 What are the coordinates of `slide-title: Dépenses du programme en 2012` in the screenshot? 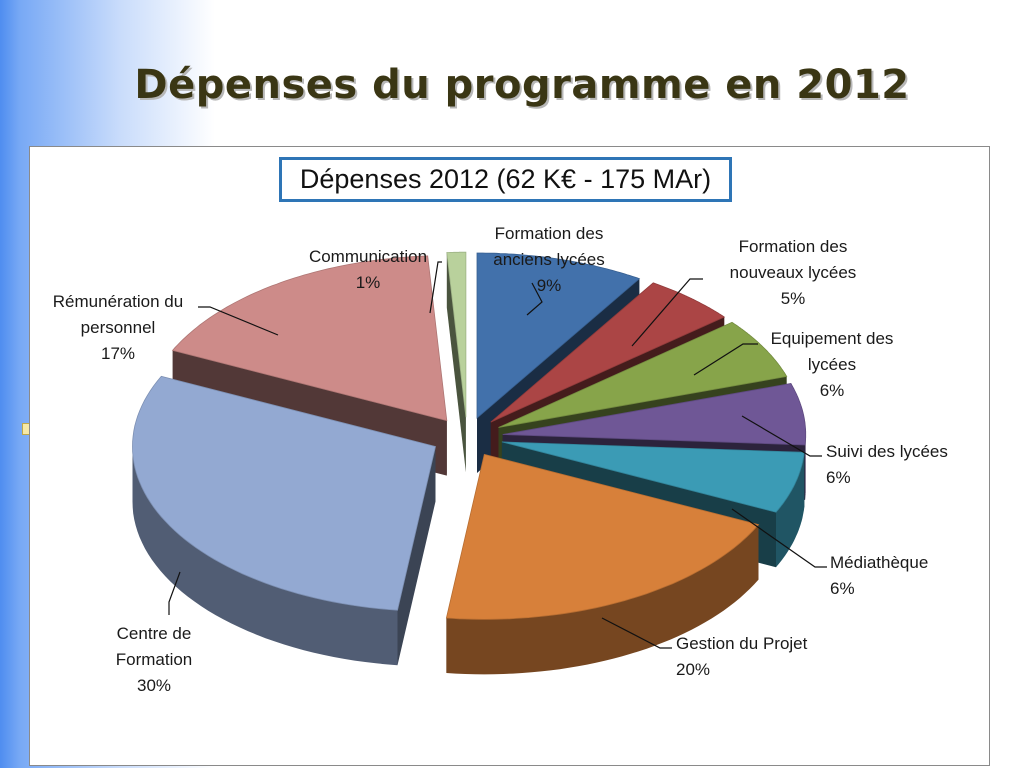 It's located at (522, 85).